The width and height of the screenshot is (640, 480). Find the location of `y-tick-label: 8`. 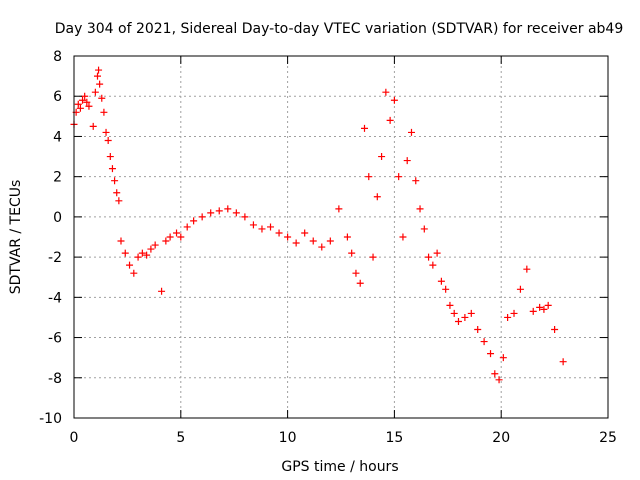

y-tick-label: 8 is located at coordinates (57, 57).